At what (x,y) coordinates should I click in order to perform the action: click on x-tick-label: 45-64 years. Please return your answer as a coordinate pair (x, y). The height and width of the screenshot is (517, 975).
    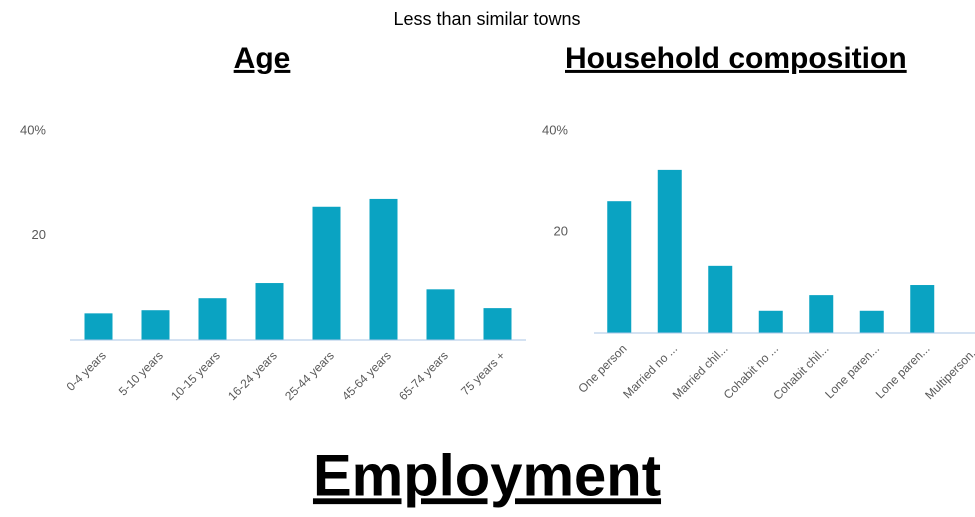
    Looking at the image, I should click on (366, 375).